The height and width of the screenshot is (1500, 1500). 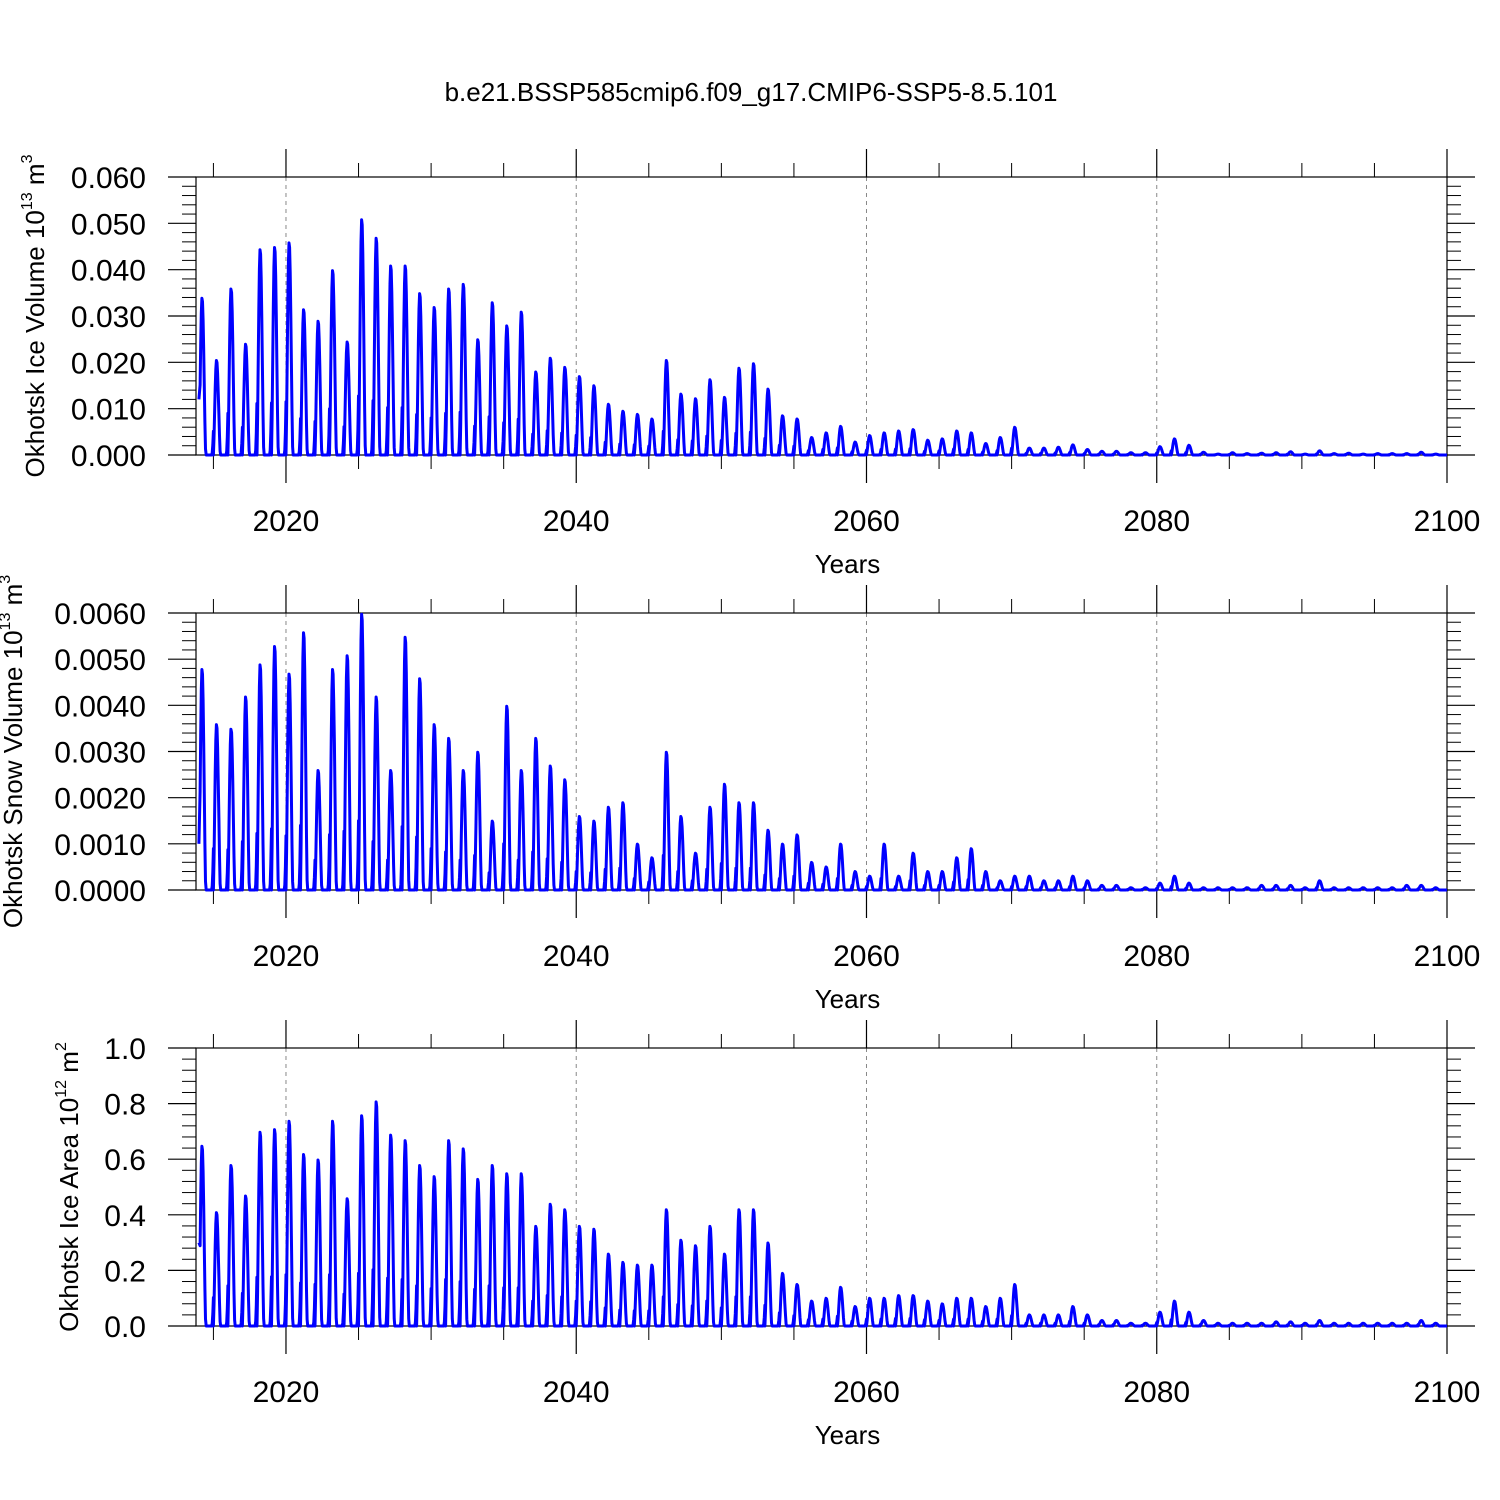 What do you see at coordinates (125, 1160) in the screenshot?
I see `y-tick-label: 0.6` at bounding box center [125, 1160].